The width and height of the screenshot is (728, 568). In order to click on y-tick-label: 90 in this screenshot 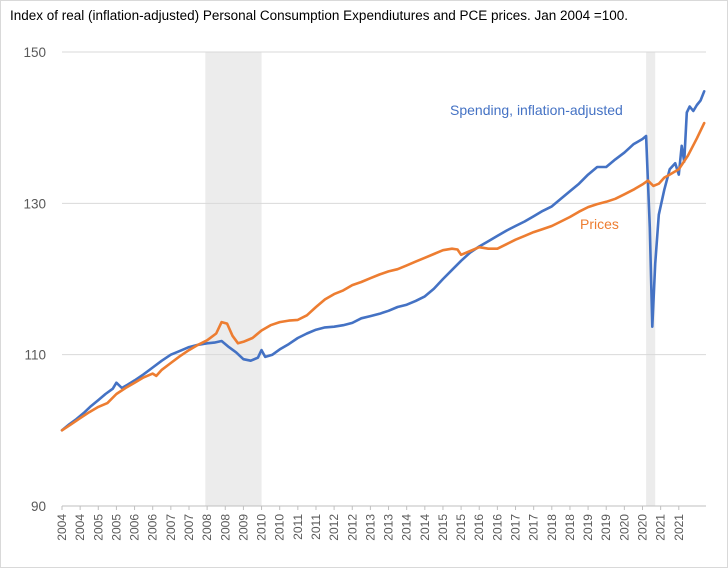, I will do `click(38, 506)`.